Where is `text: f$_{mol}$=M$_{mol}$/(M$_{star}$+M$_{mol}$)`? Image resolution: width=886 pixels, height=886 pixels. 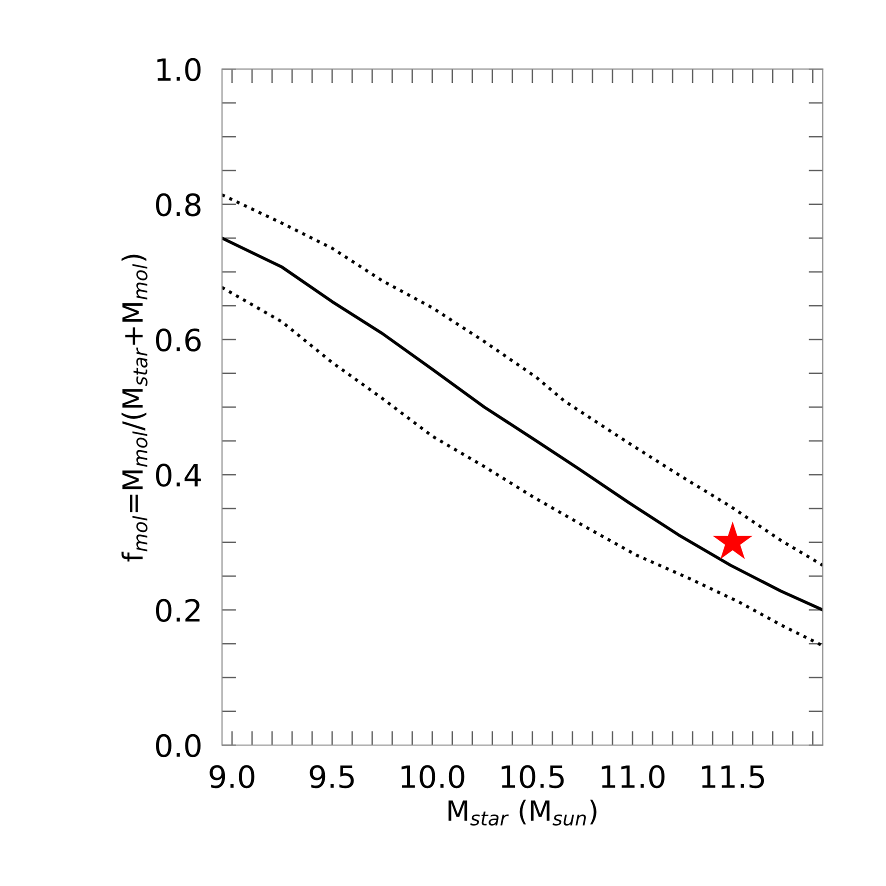 text: f$_{mol}$=M$_{mol}$/(M$_{star}$+M$_{mol}$) is located at coordinates (135, 408).